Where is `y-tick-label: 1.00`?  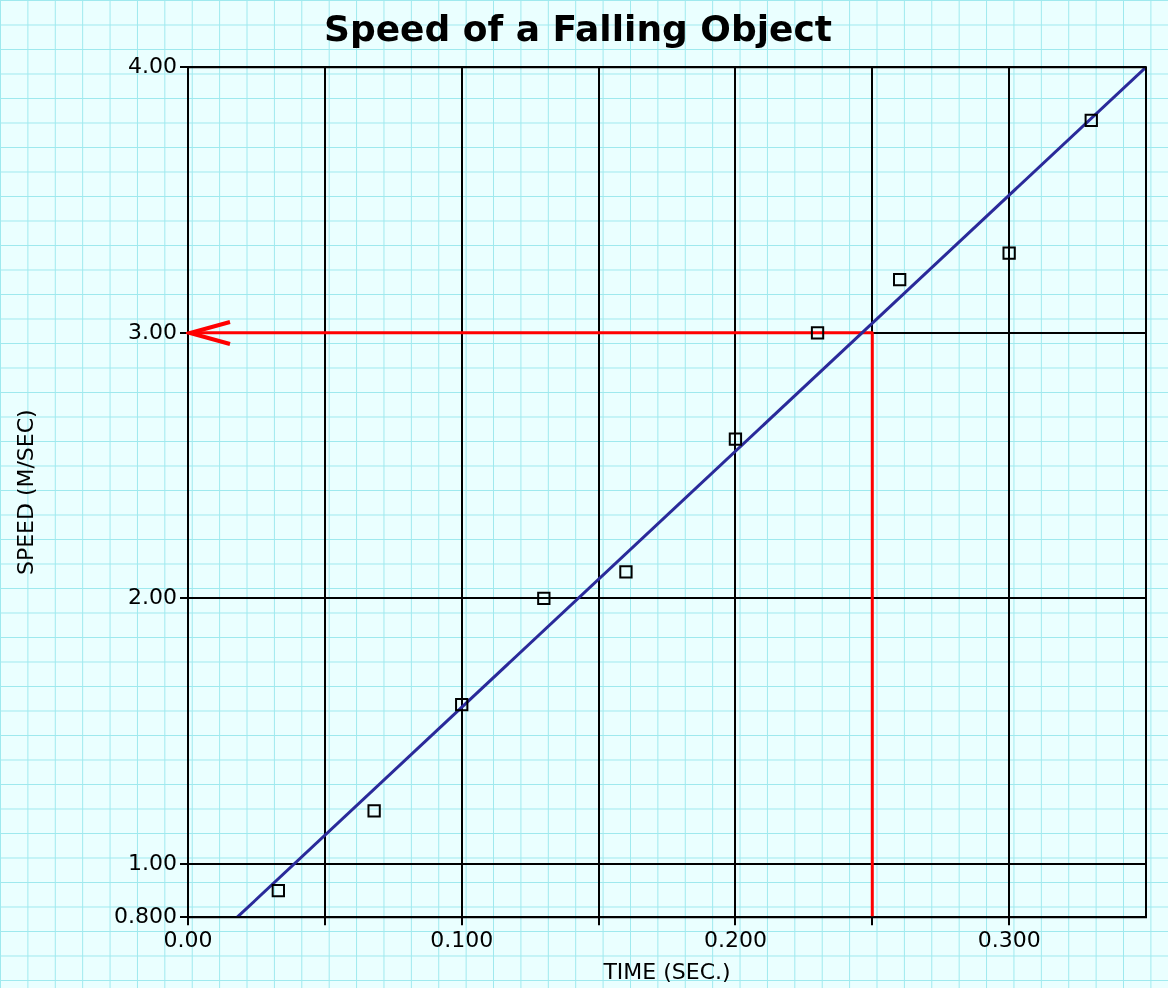 y-tick-label: 1.00 is located at coordinates (152, 862).